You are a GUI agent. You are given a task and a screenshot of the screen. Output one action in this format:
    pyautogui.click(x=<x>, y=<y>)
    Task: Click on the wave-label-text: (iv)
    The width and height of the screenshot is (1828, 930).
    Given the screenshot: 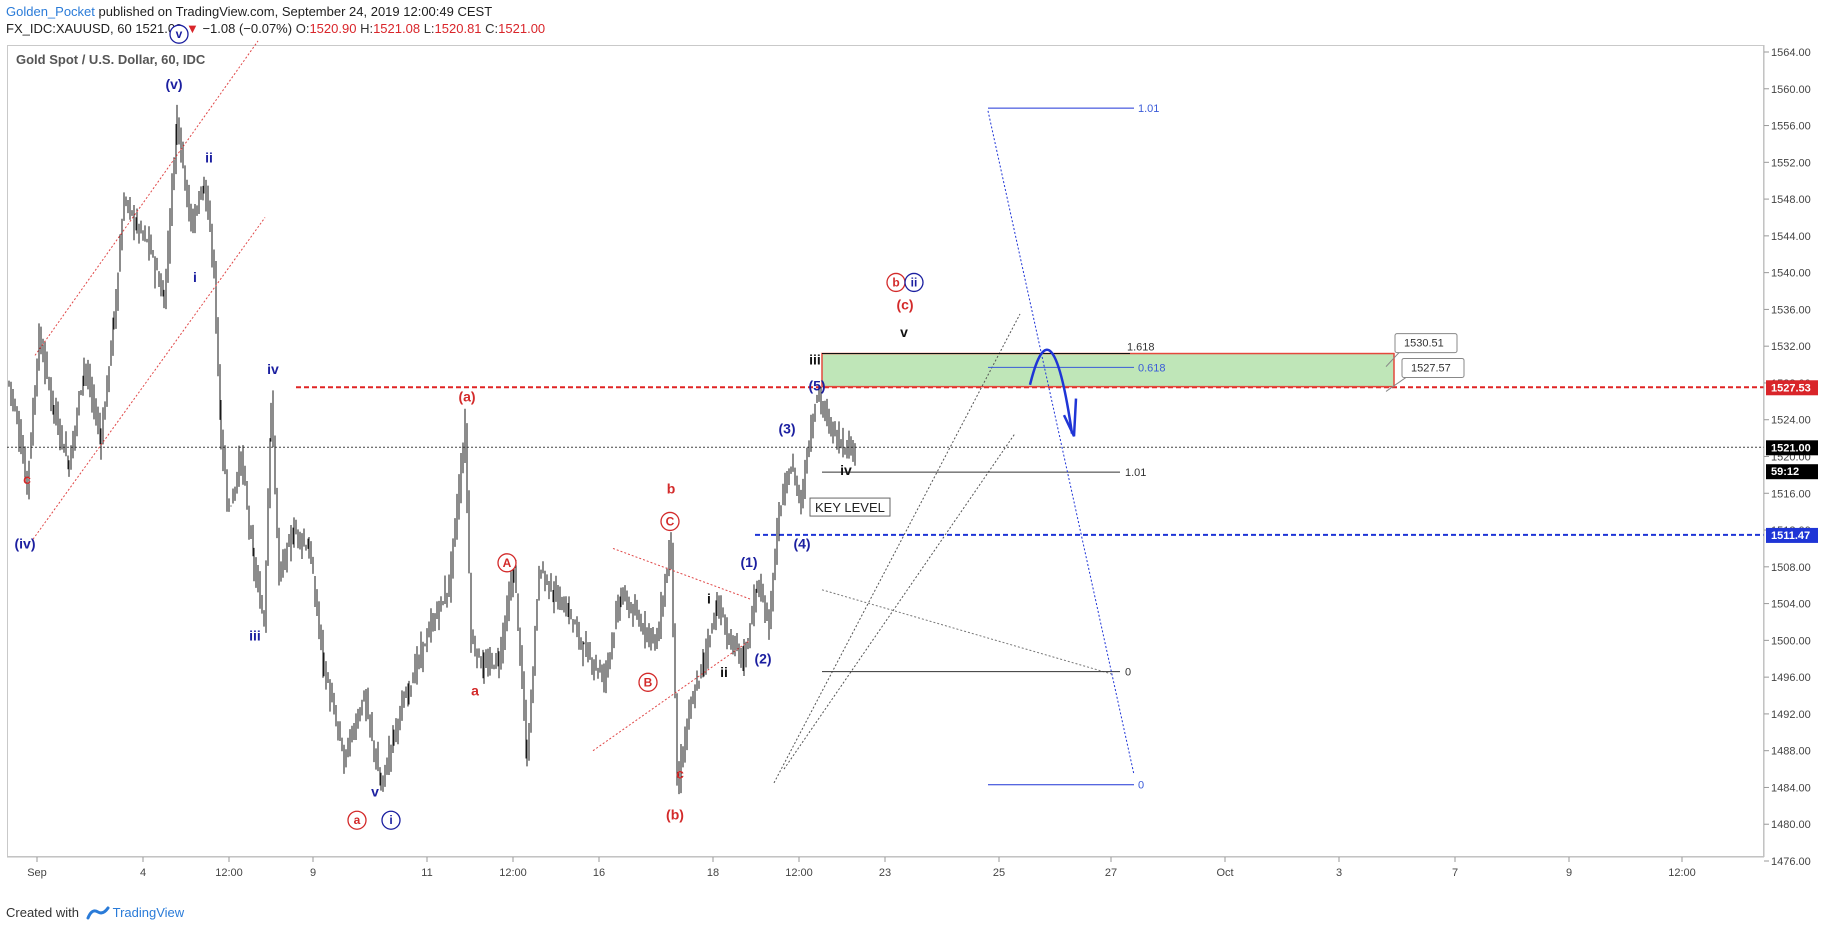 What is the action you would take?
    pyautogui.click(x=25, y=543)
    